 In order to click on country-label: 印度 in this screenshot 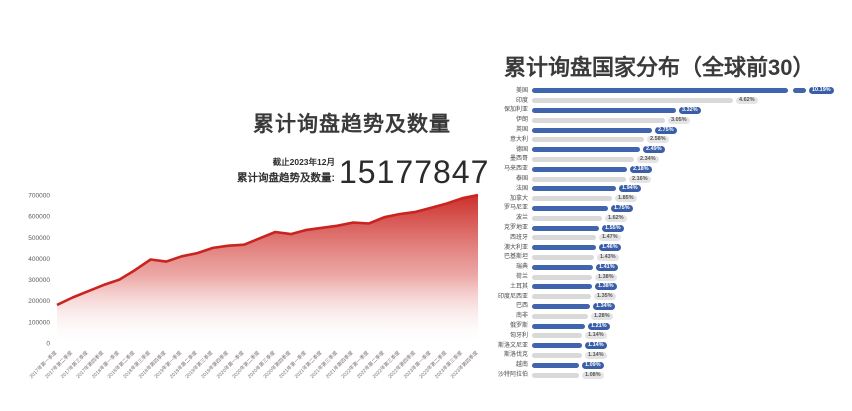, I will do `click(521, 100)`.